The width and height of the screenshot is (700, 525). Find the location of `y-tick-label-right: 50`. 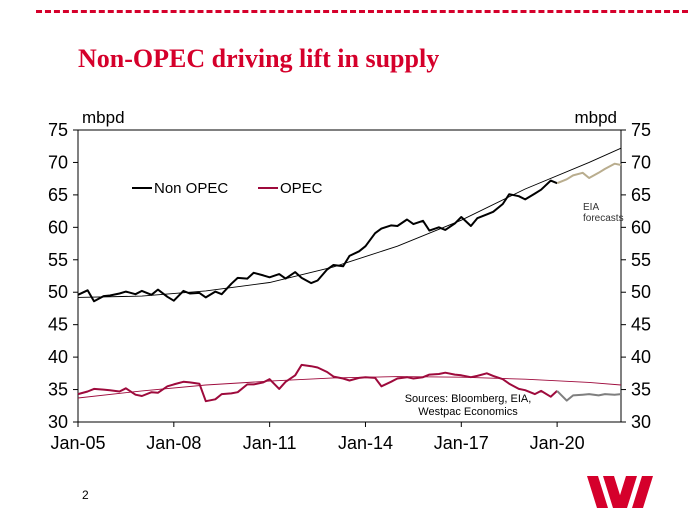

y-tick-label-right: 50 is located at coordinates (641, 292).